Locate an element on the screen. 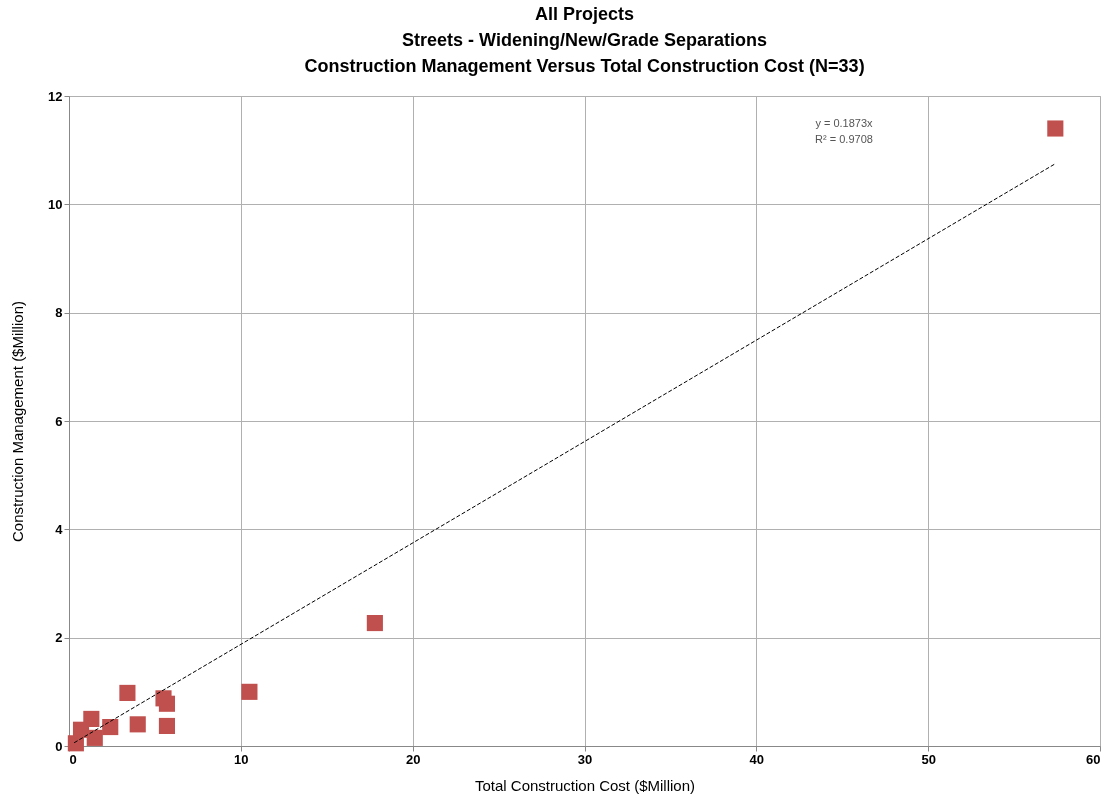 This screenshot has width=1117, height=801. y-tick-label: 0 is located at coordinates (59, 746).